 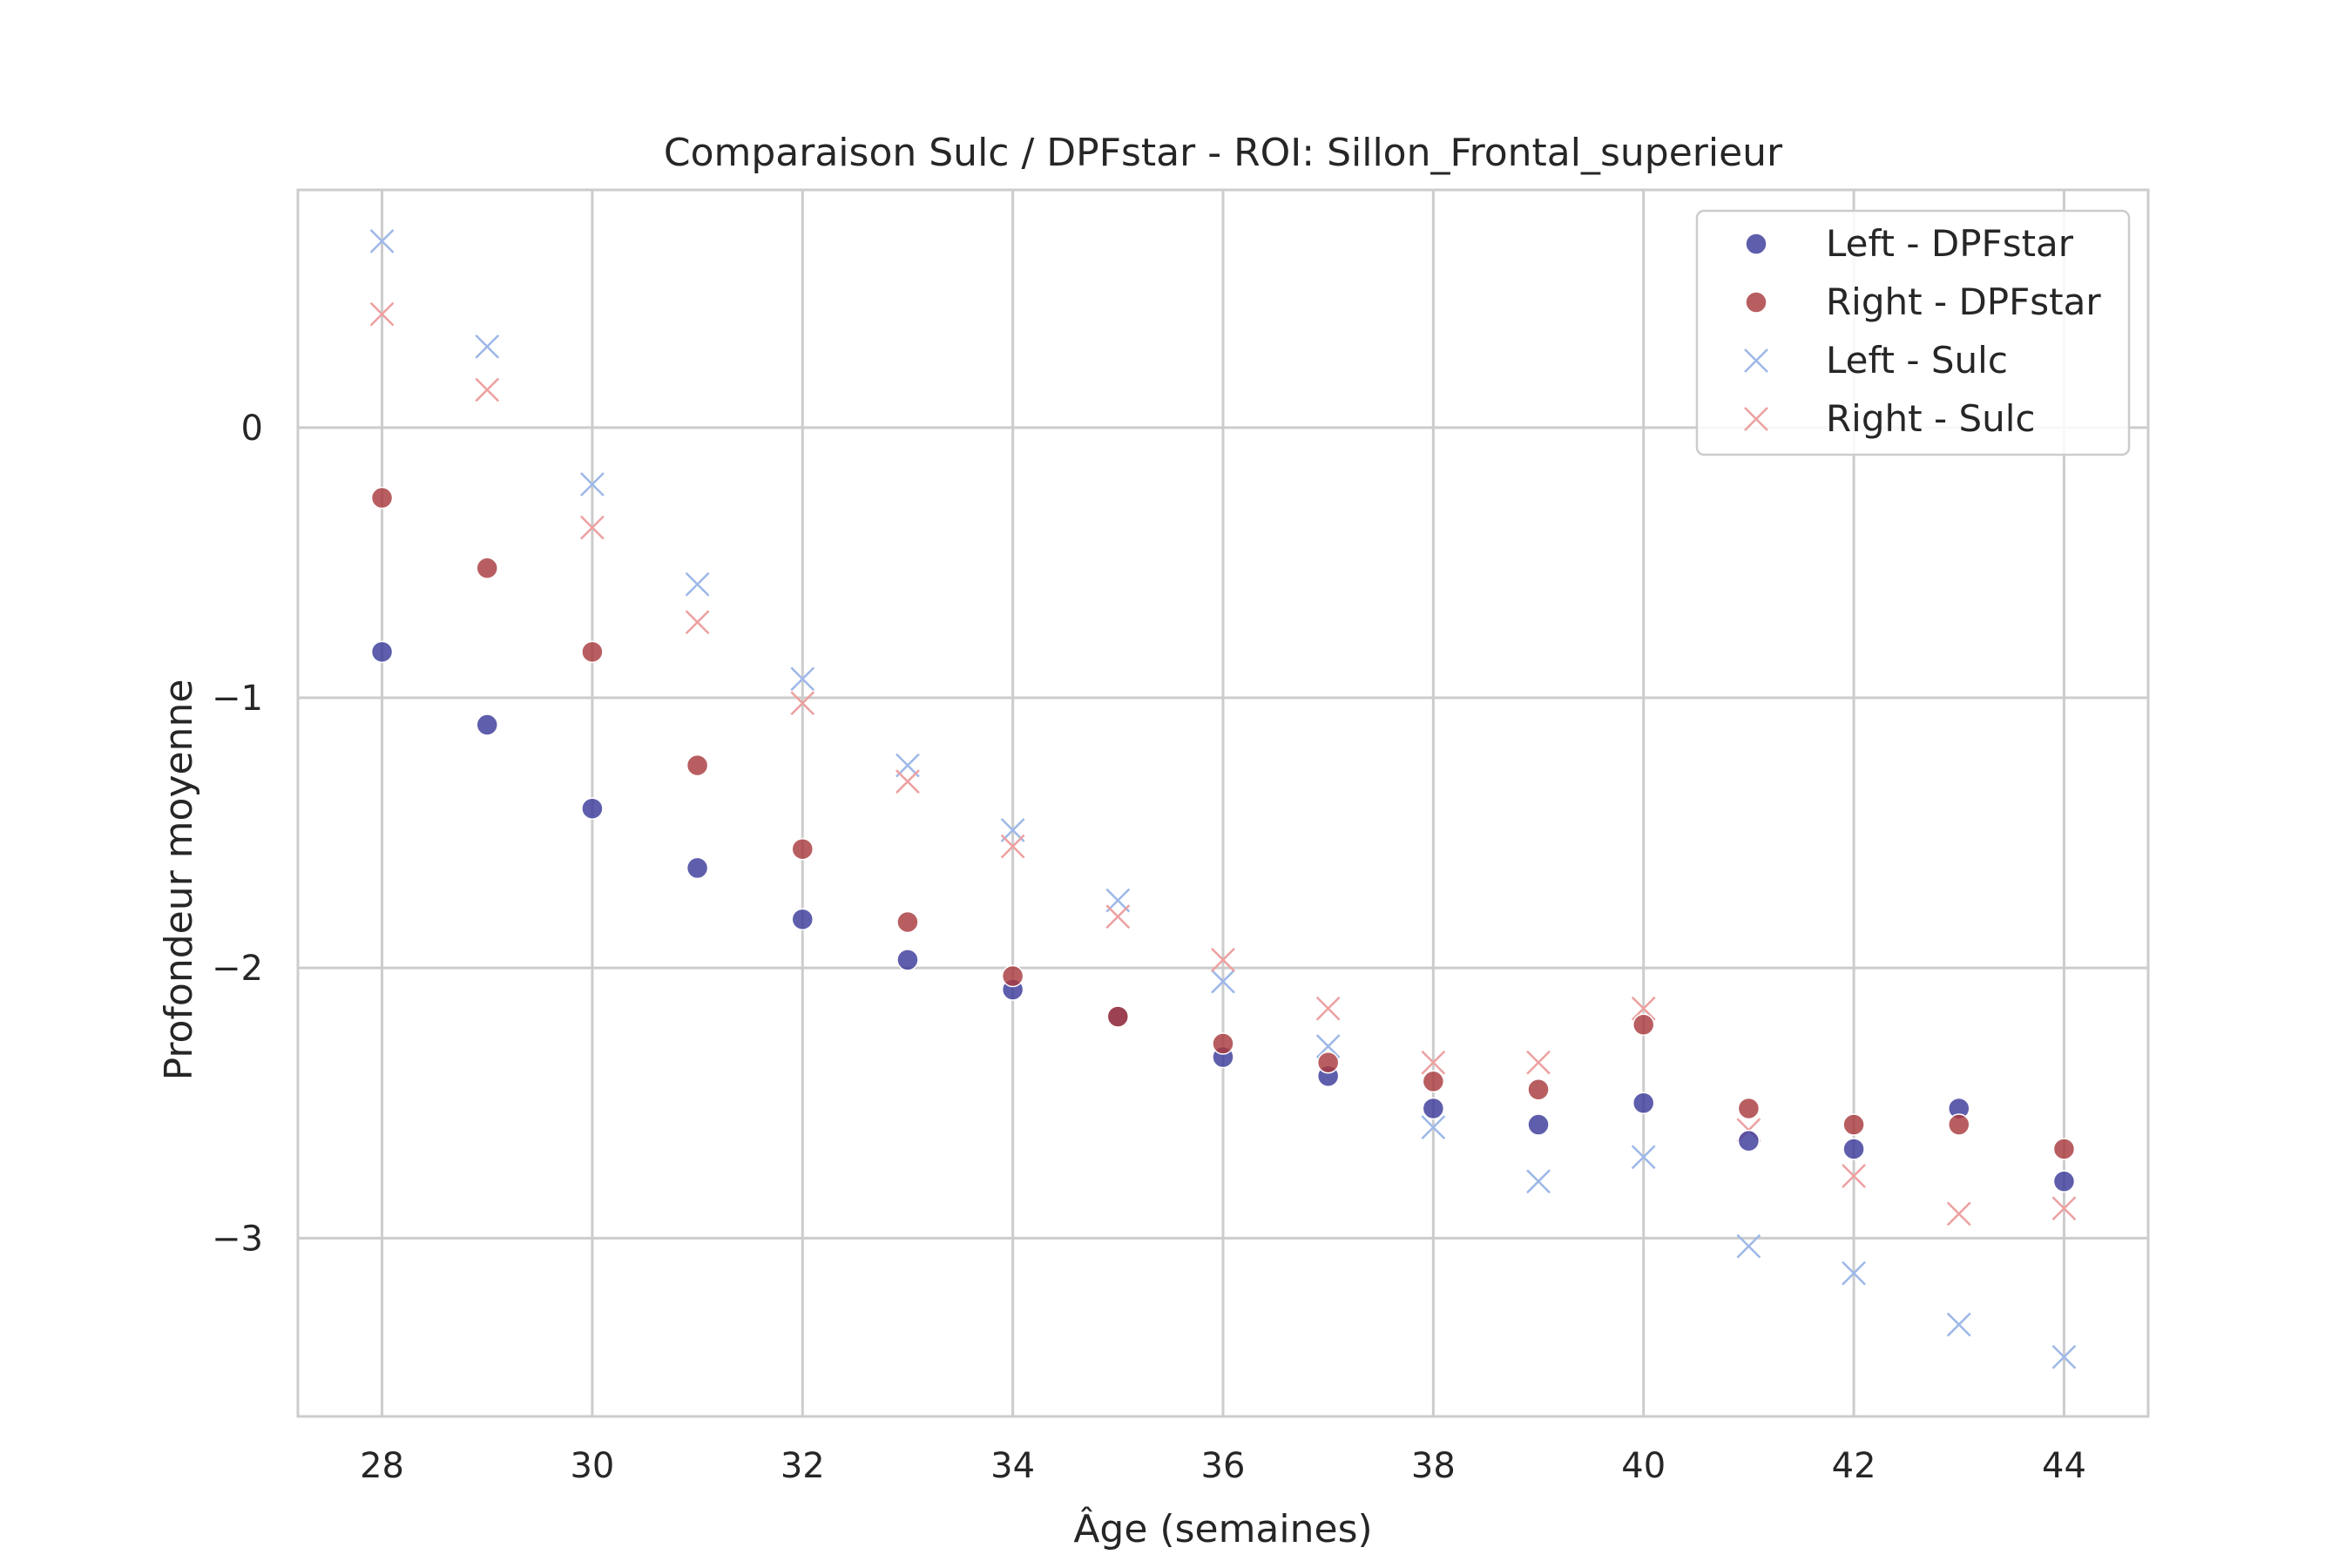 What do you see at coordinates (1433, 1466) in the screenshot?
I see `x-tick-label: 38` at bounding box center [1433, 1466].